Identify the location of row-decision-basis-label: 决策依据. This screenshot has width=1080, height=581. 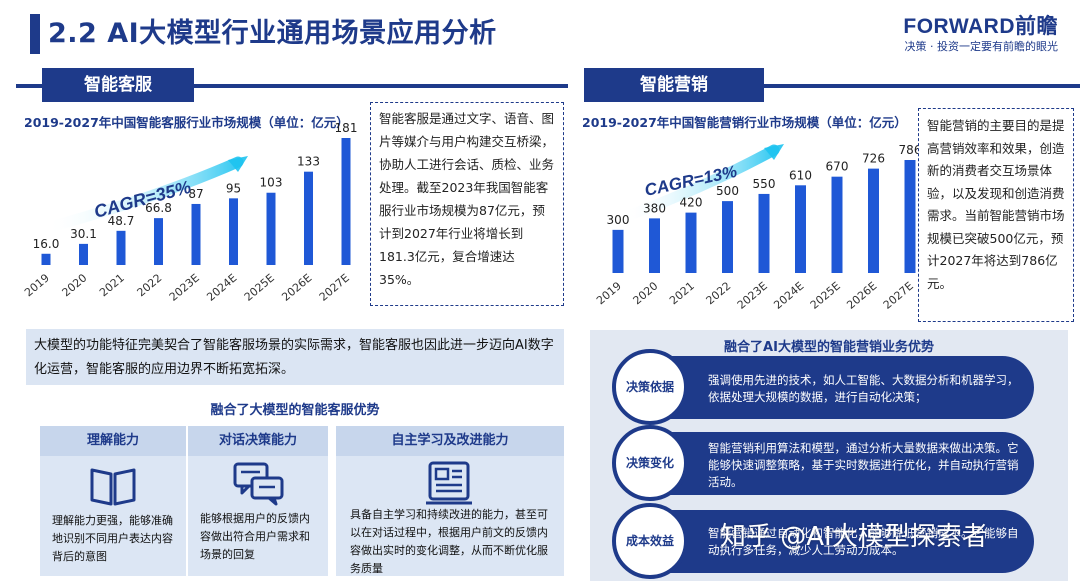
(650, 387).